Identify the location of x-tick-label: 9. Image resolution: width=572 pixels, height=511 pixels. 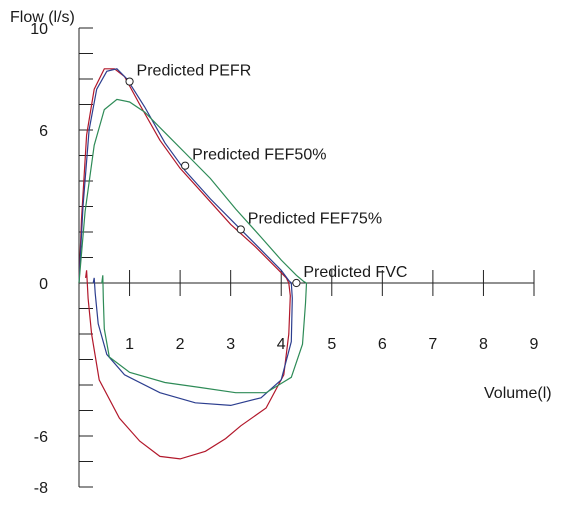
(534, 344).